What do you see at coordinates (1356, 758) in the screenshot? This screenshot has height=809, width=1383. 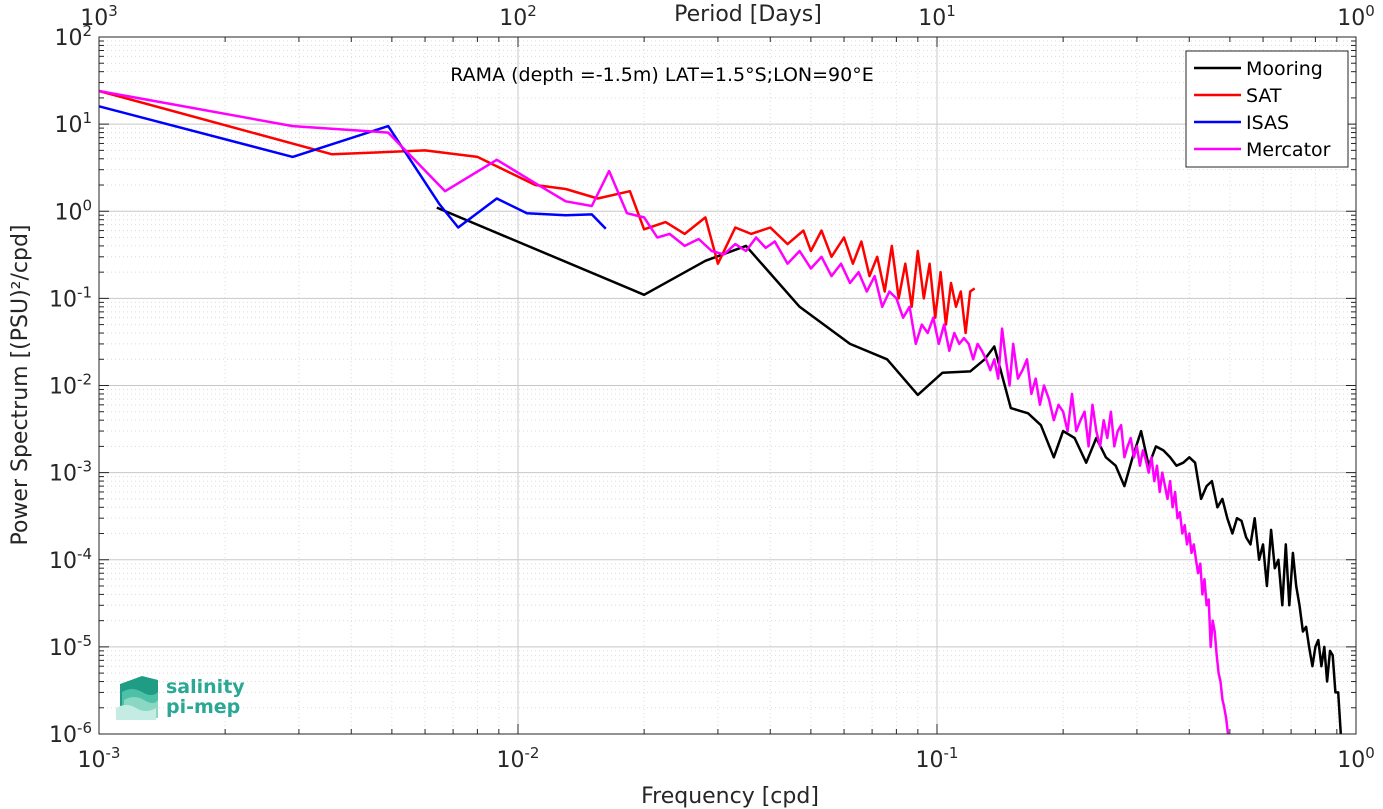 I see `x-tick-label: 10⁰` at bounding box center [1356, 758].